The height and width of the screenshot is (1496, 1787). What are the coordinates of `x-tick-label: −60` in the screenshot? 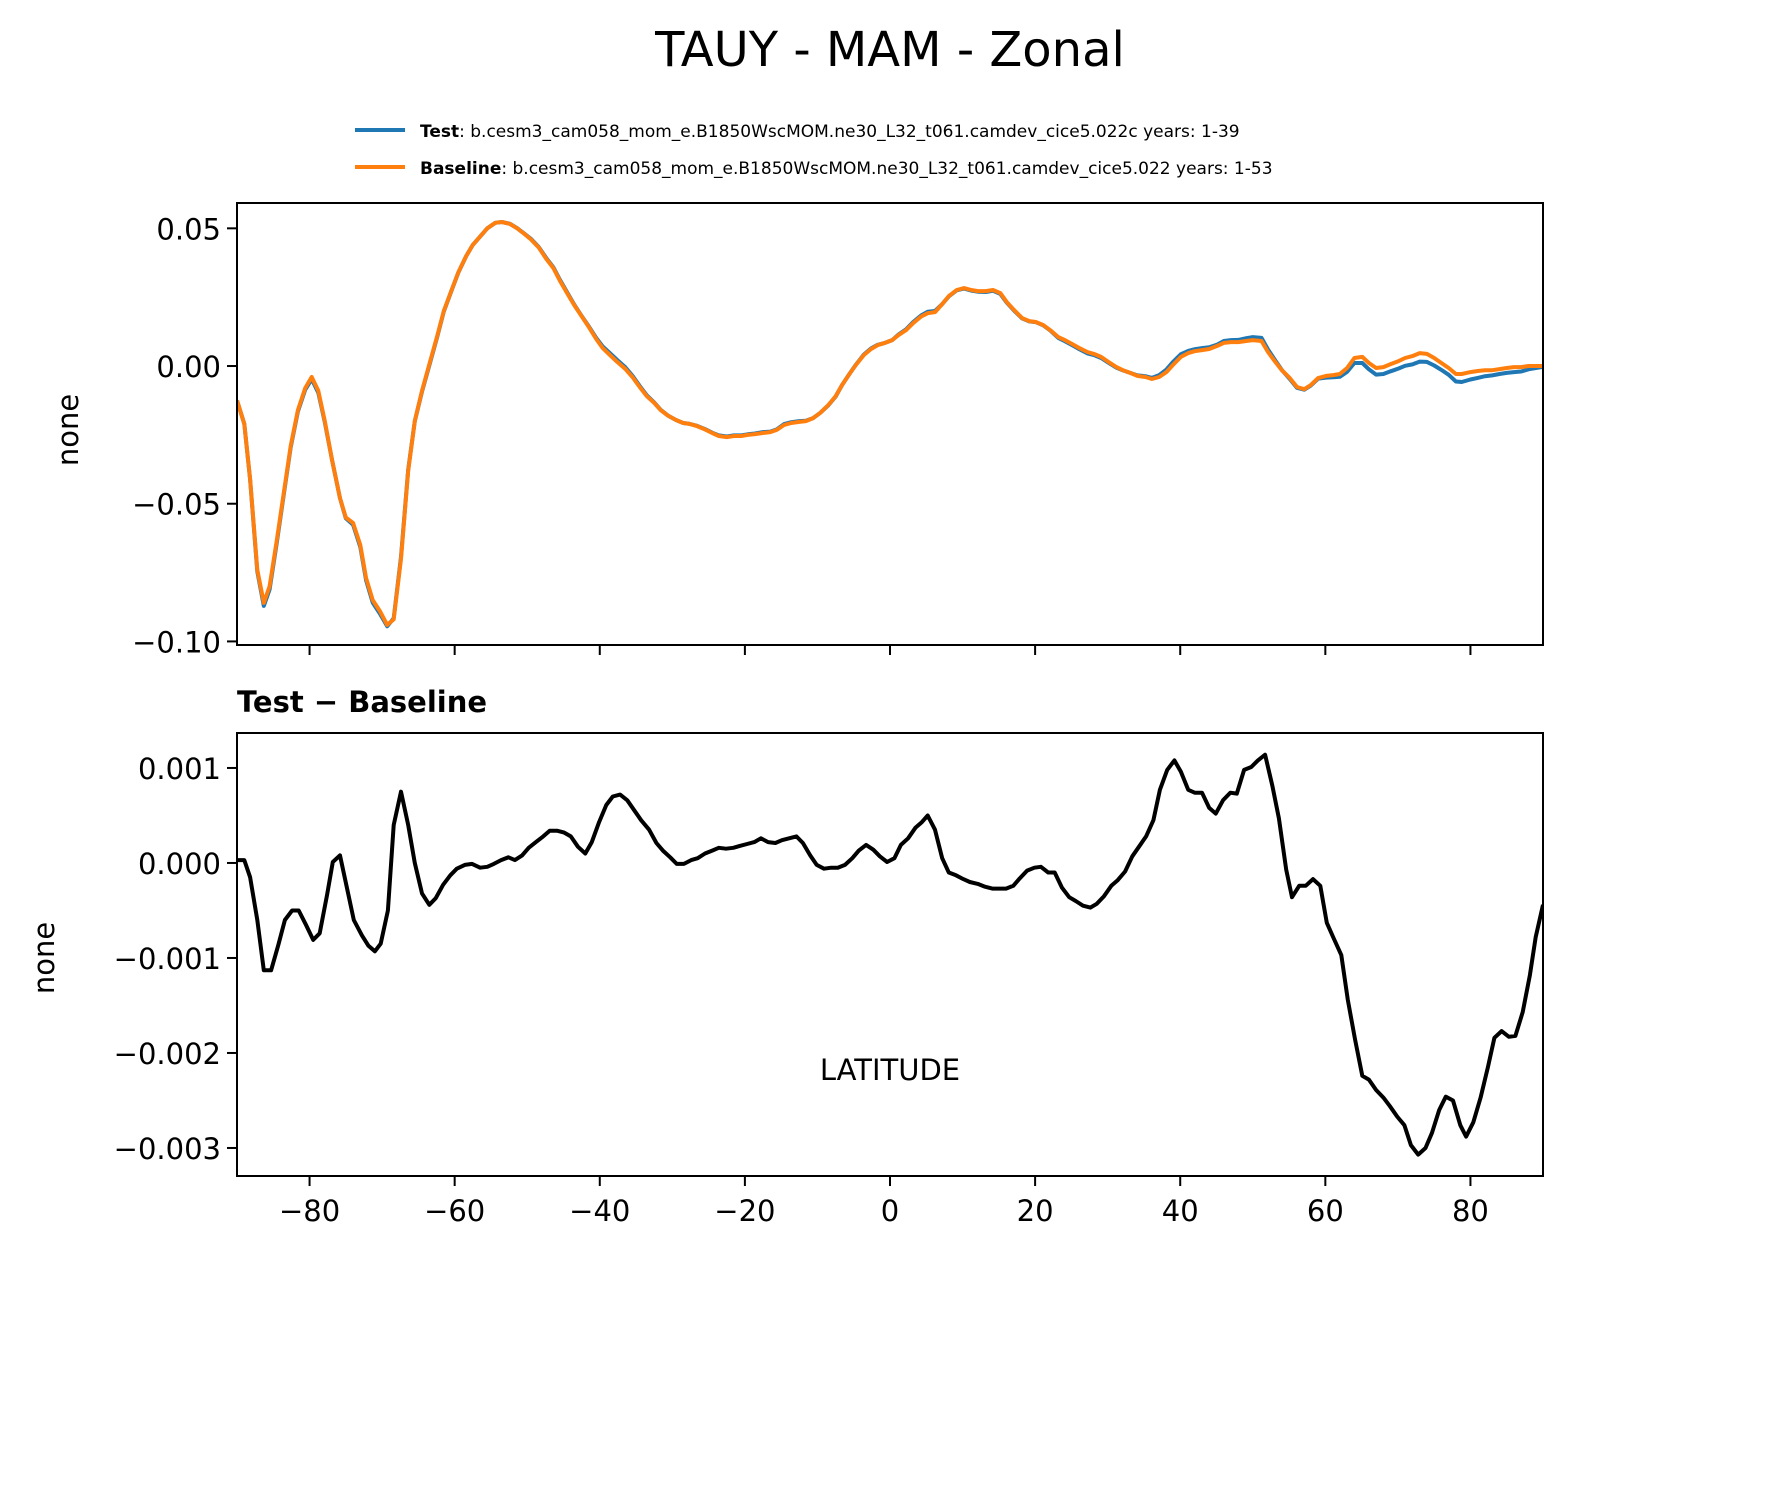 It's located at (454, 1211).